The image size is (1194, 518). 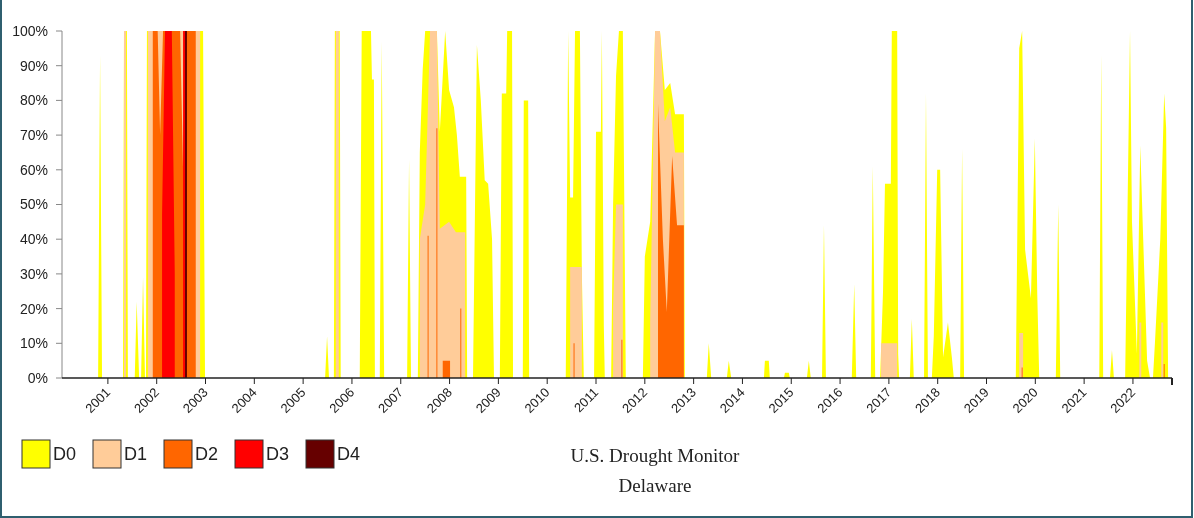 What do you see at coordinates (37, 377) in the screenshot?
I see `y-tick-label: 0%` at bounding box center [37, 377].